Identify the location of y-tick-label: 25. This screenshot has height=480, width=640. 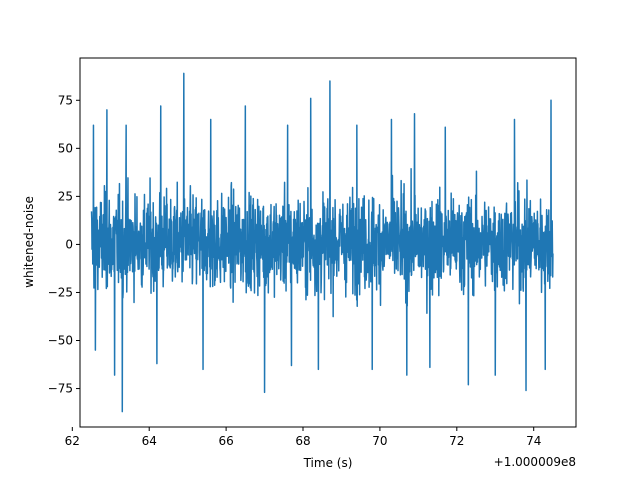
(65, 196).